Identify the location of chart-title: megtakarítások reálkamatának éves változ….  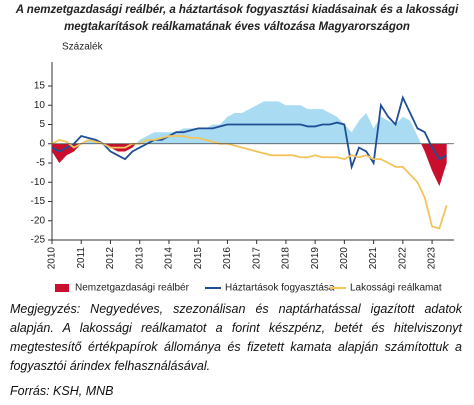
(237, 27).